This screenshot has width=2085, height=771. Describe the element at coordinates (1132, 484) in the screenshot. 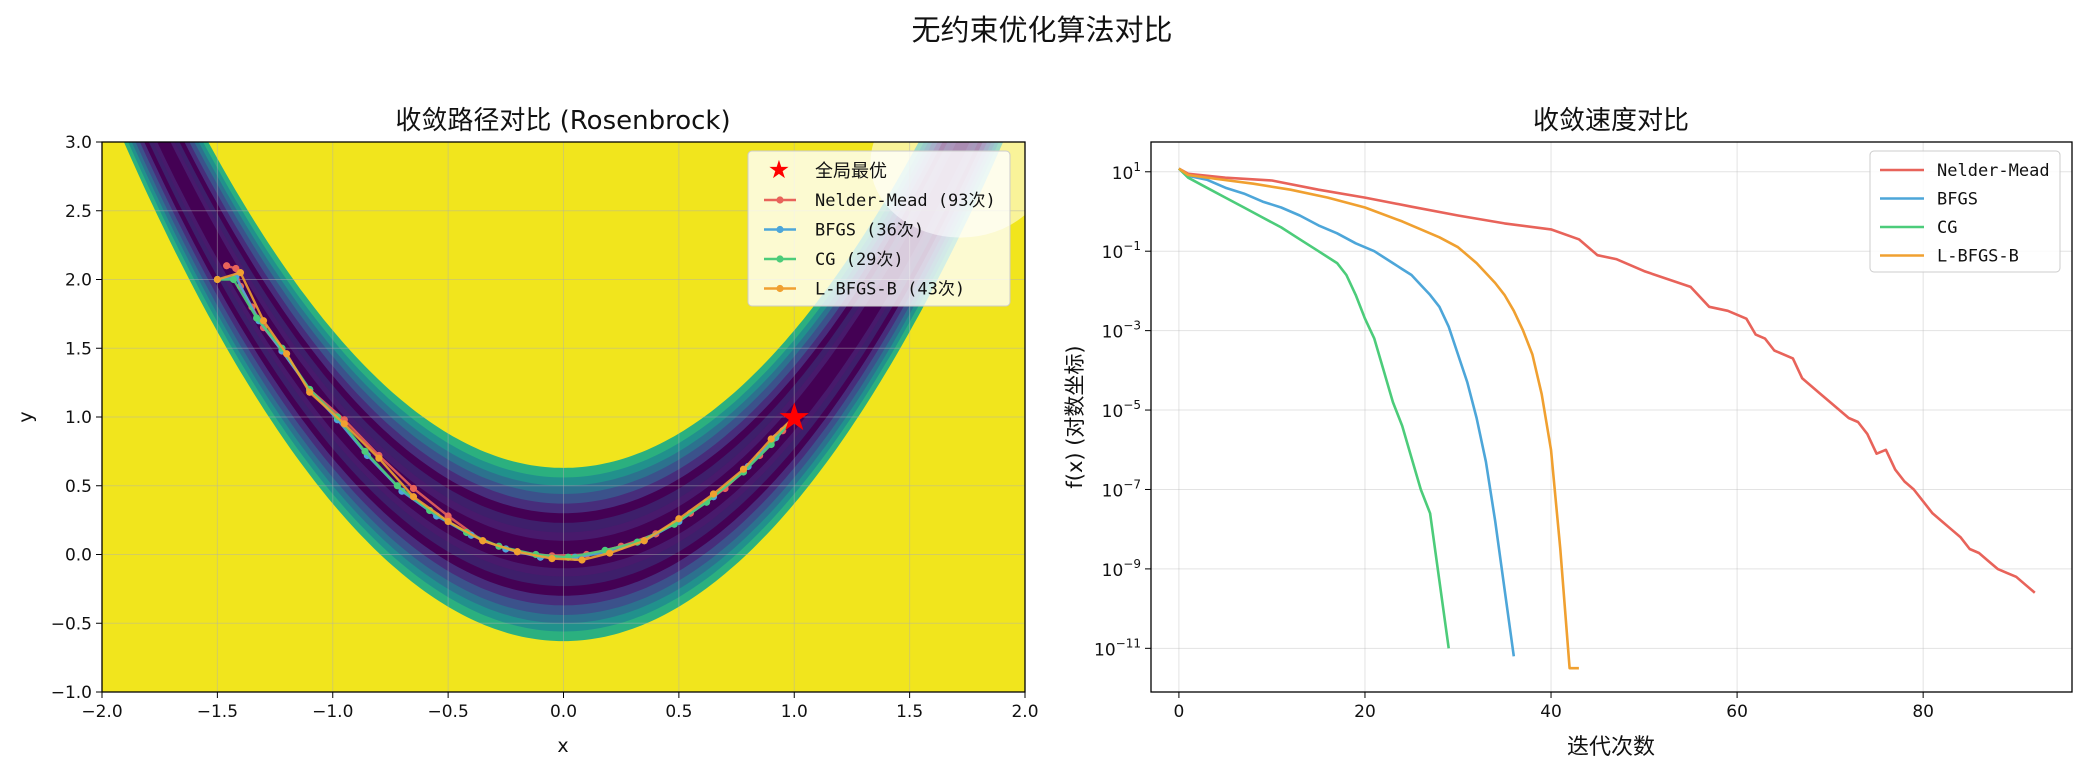

I see `y-tick-exponent: −7` at that location.